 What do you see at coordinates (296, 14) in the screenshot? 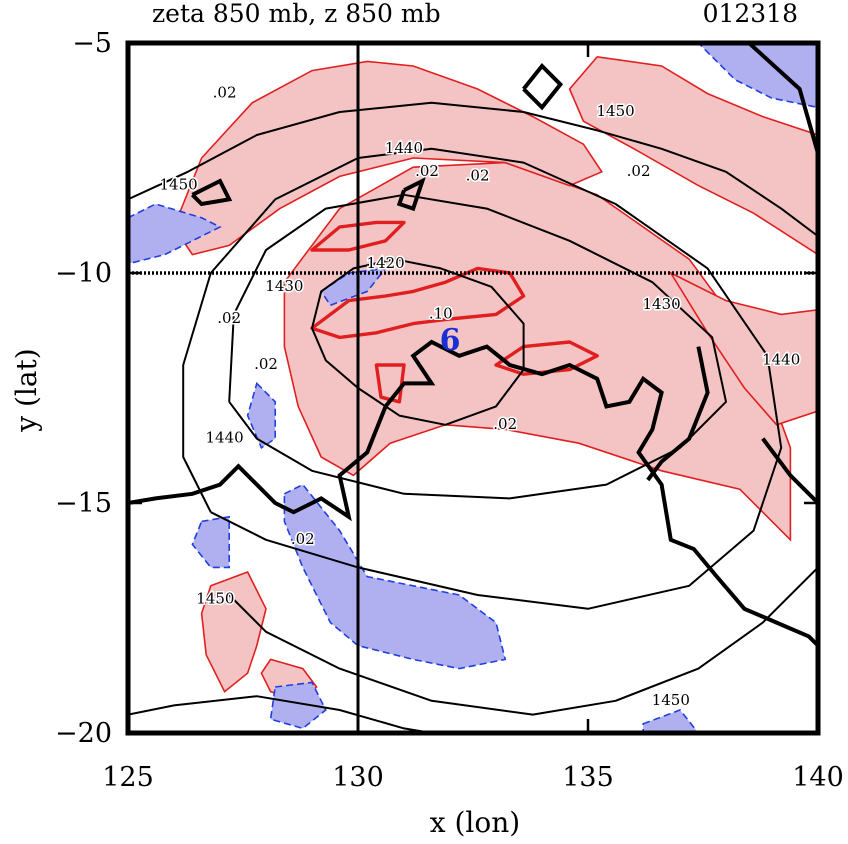
I see `chart-title: zeta 850 mb, z 850 mb` at bounding box center [296, 14].